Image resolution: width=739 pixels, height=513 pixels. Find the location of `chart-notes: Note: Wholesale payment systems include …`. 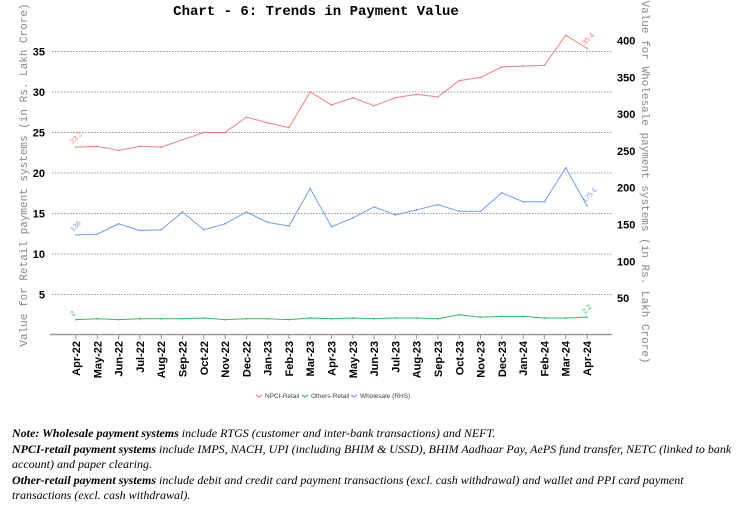

chart-notes: Note: Wholesale payment systems include … is located at coordinates (373, 465).